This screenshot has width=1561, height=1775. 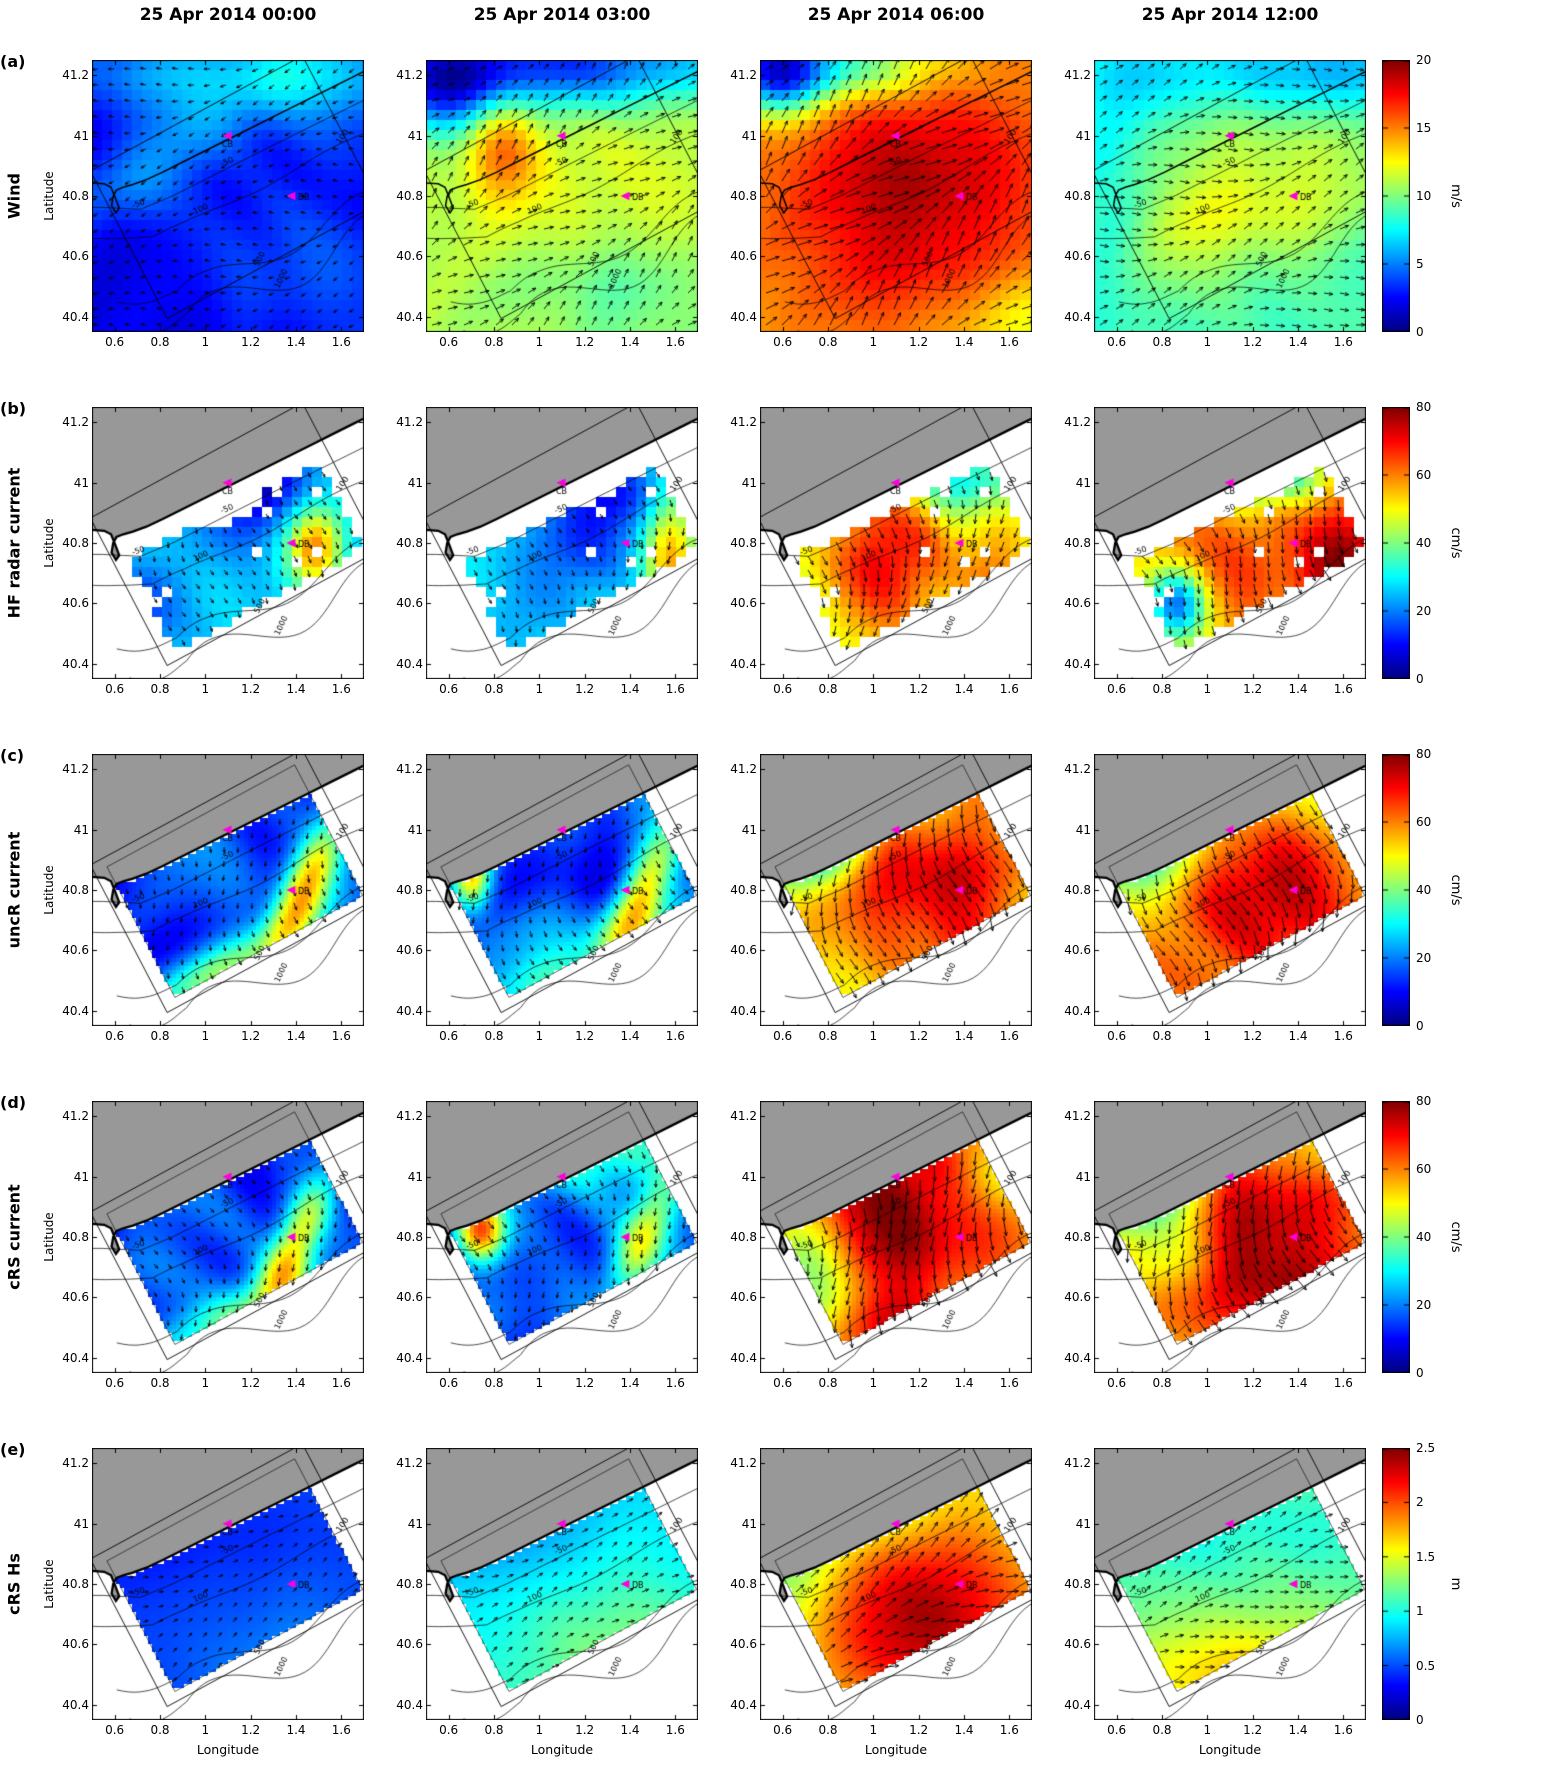 I want to click on colorbar-c: 0 20 40 60 80 cm/s, so click(x=1442, y=890).